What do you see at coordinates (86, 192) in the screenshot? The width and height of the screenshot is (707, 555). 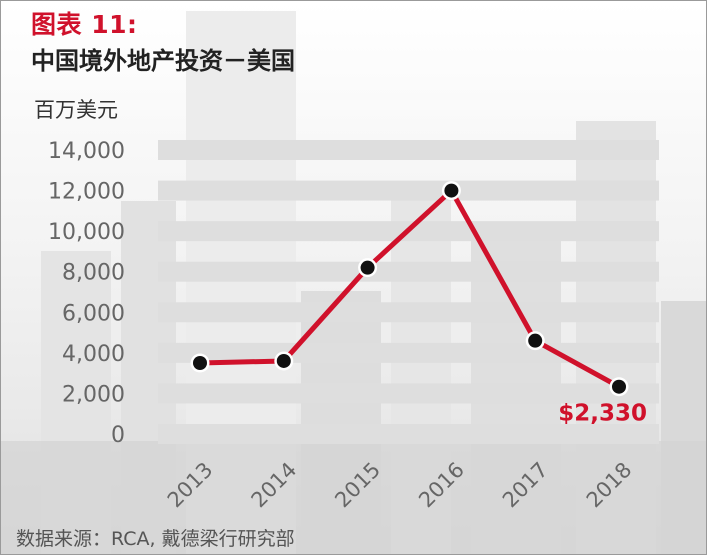 I see `y-tick-label: 12,000` at bounding box center [86, 192].